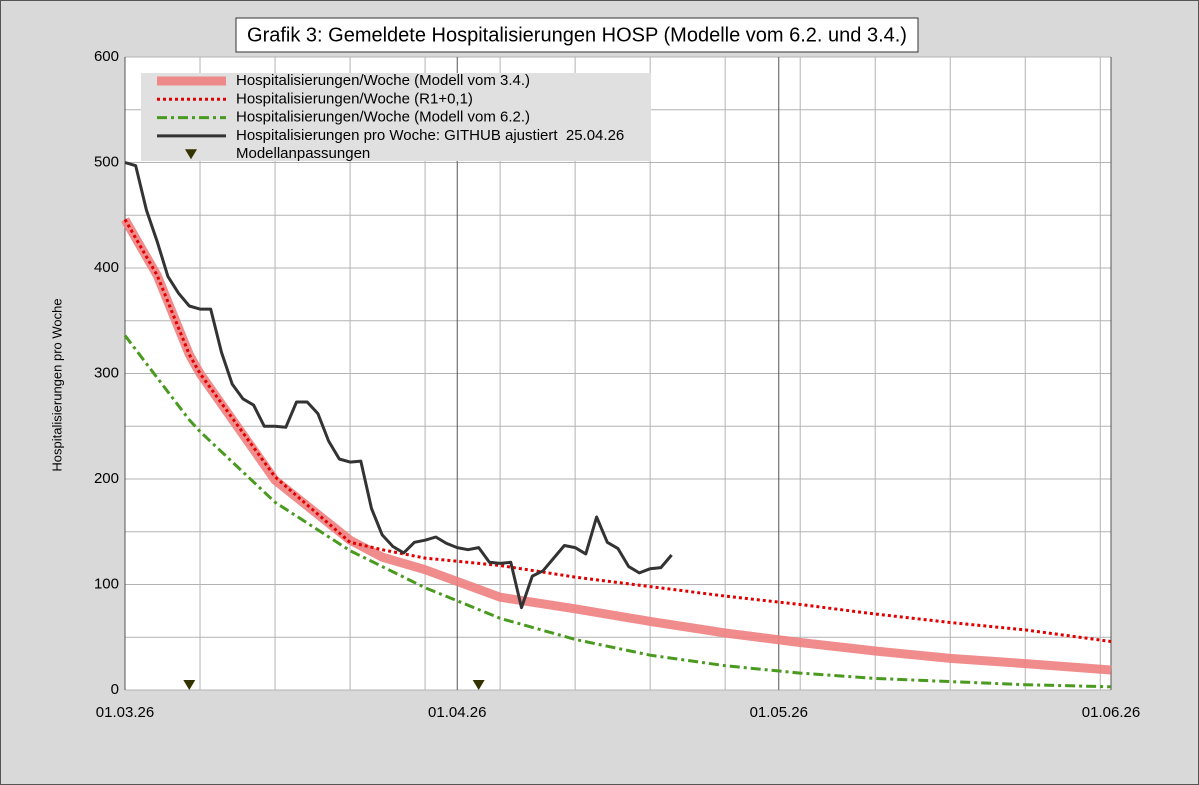 The width and height of the screenshot is (1199, 785). What do you see at coordinates (106, 56) in the screenshot?
I see `y-tick-label: 600` at bounding box center [106, 56].